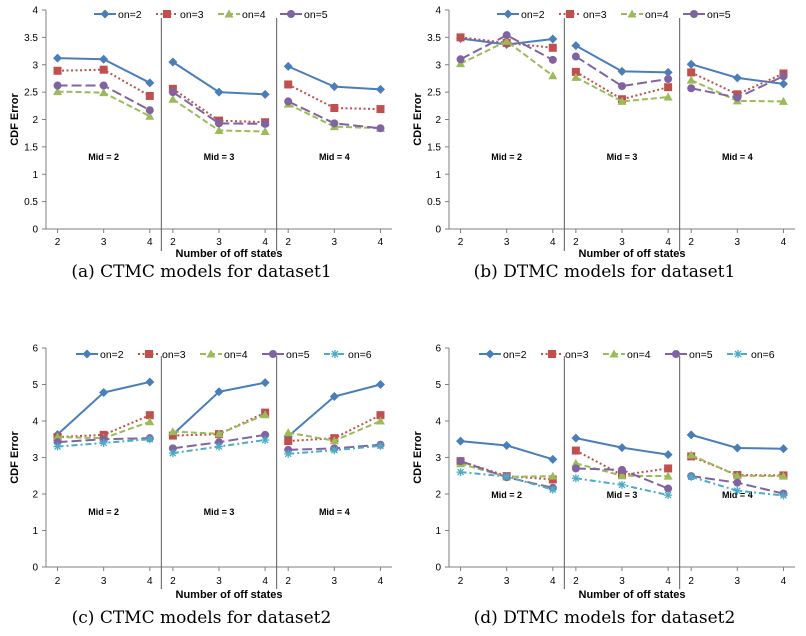  What do you see at coordinates (254, 15) in the screenshot?
I see `legend-label-a: on=4` at bounding box center [254, 15].